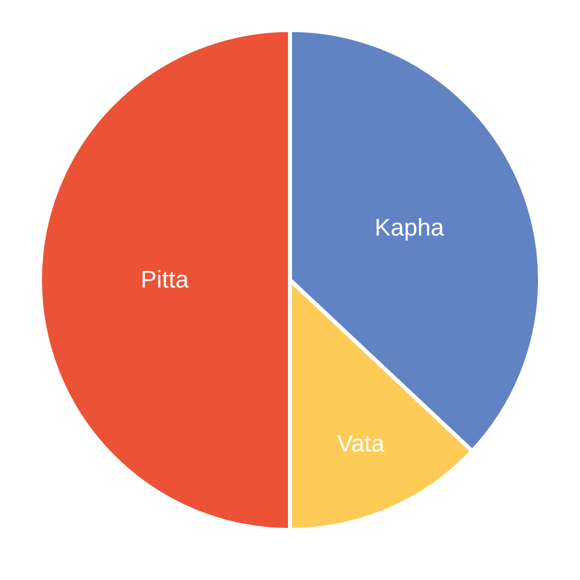  Describe the element at coordinates (409, 228) in the screenshot. I see `slice-label: Kapha` at that location.